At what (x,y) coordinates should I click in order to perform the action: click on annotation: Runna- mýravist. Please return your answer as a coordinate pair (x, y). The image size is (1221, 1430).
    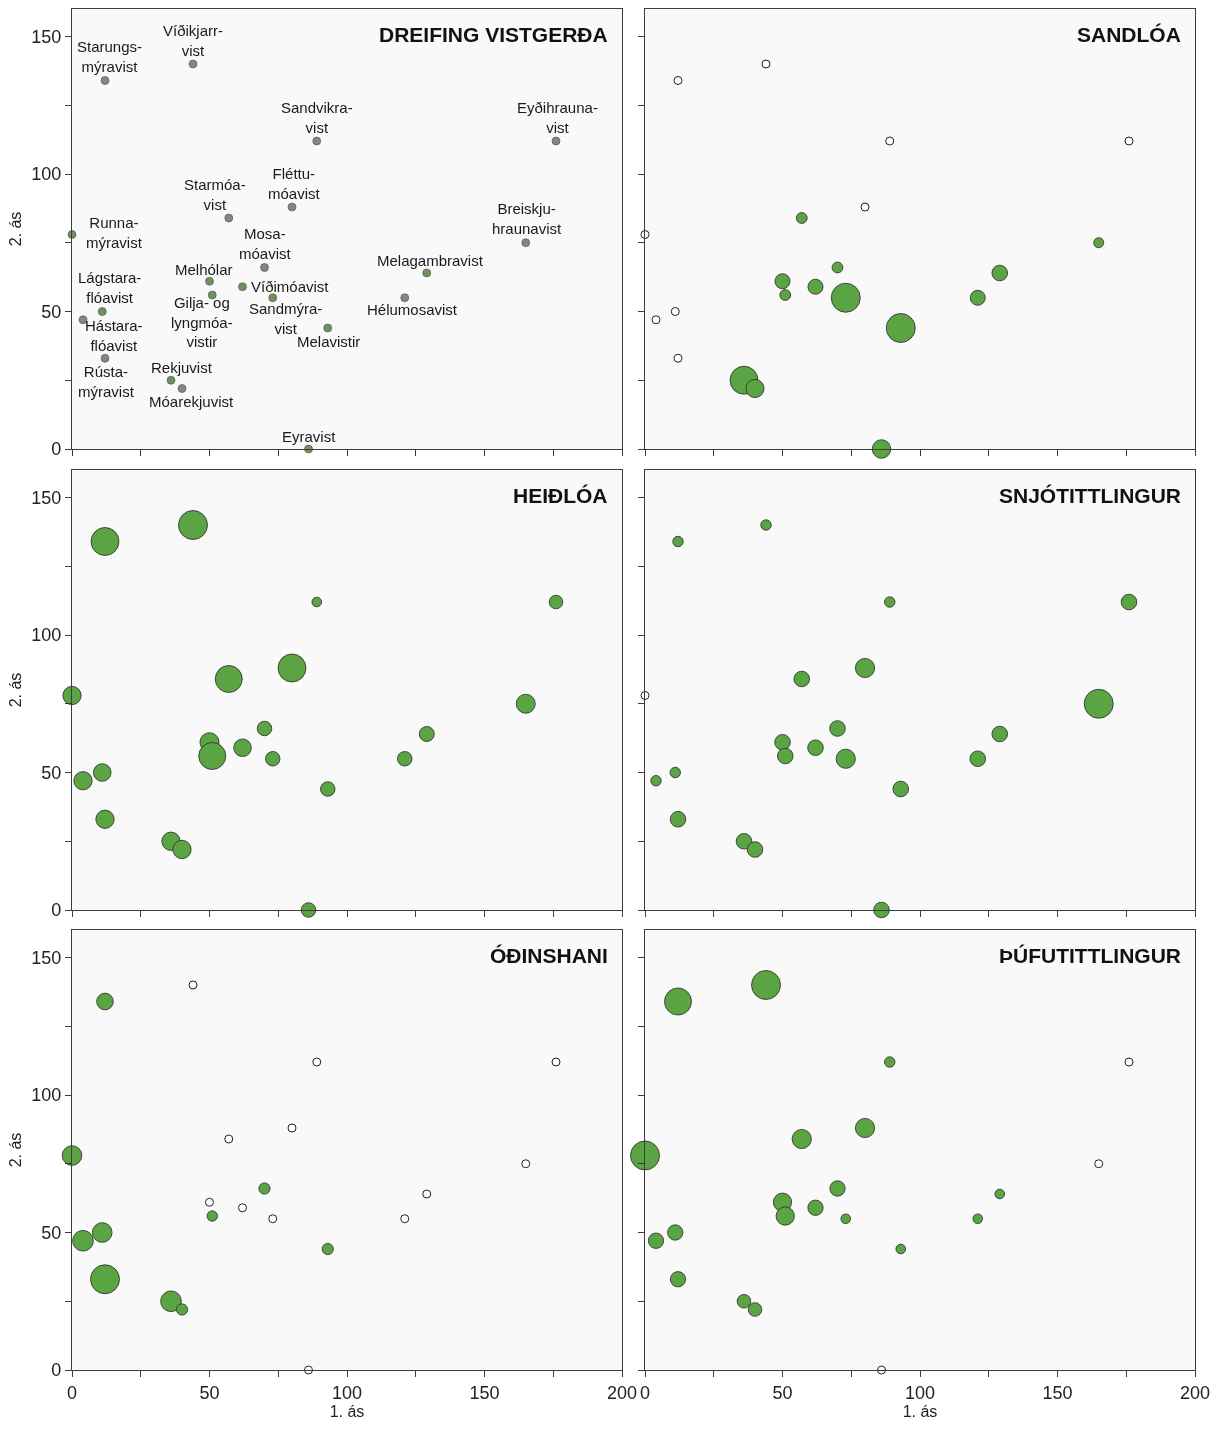
    Looking at the image, I should click on (114, 232).